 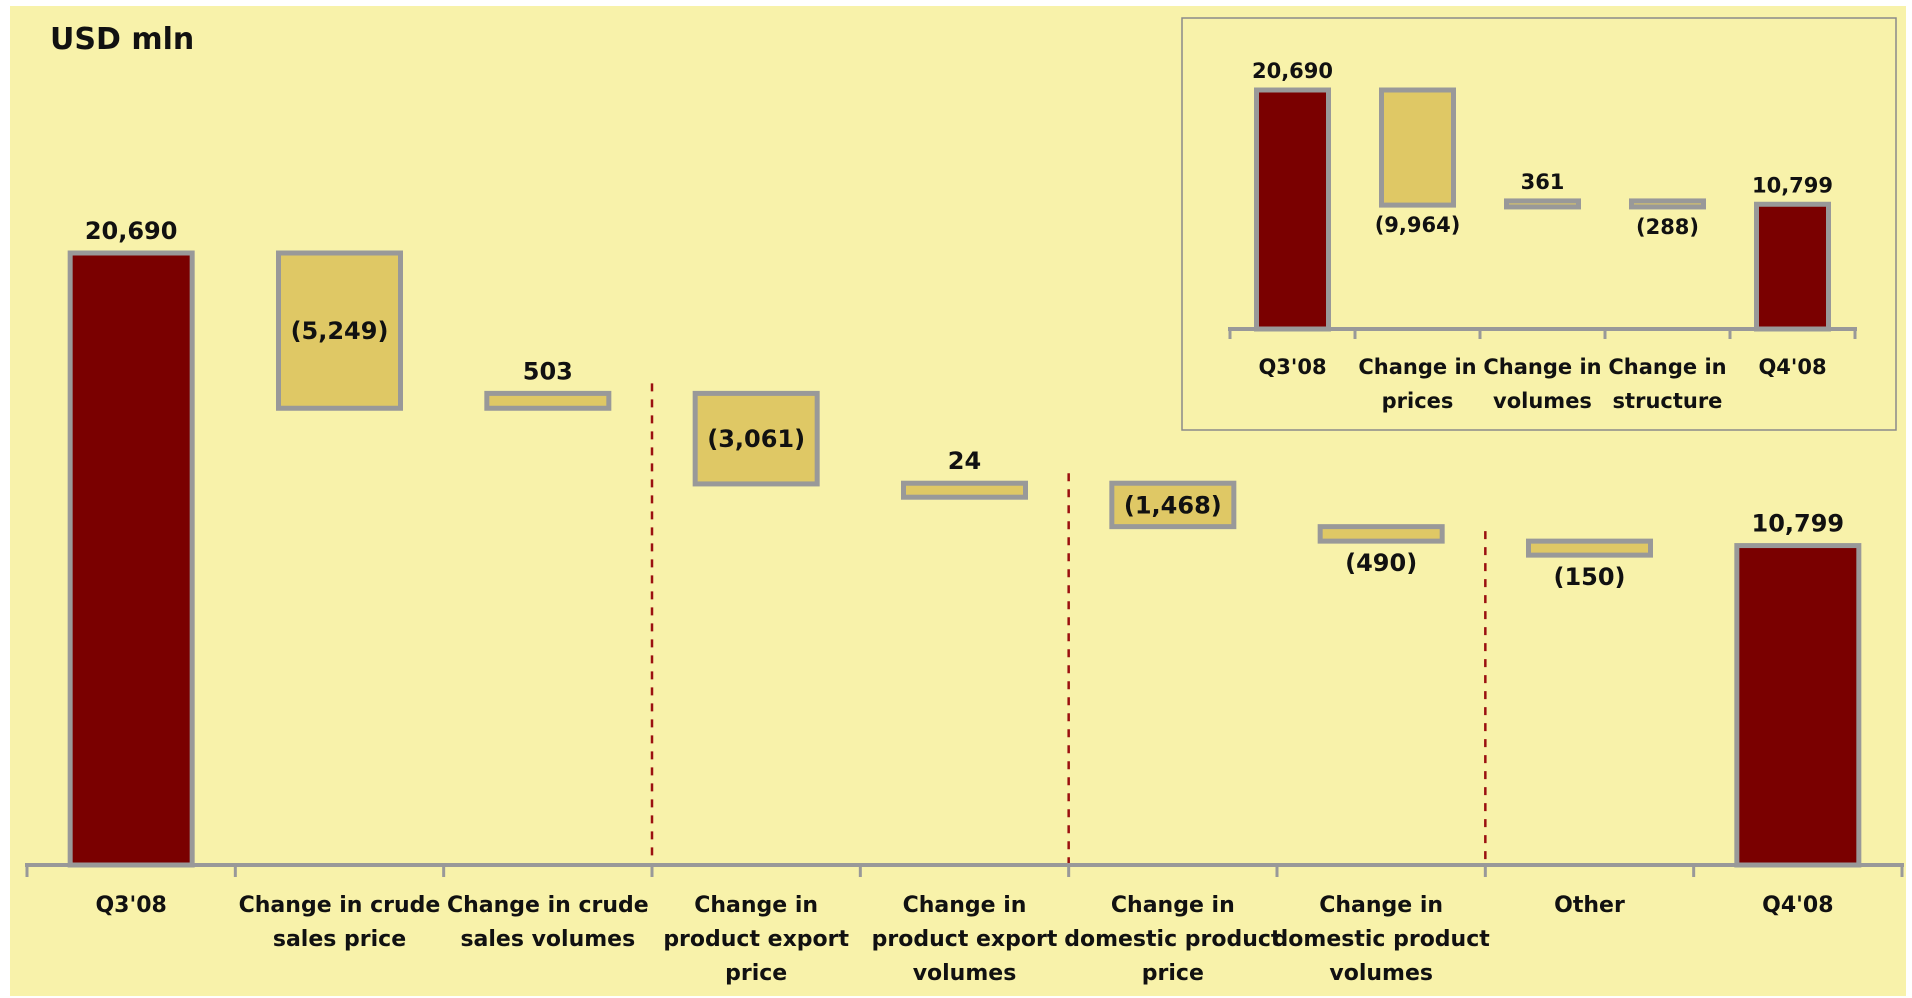 What do you see at coordinates (1173, 939) in the screenshot?
I see `main-category-label-5: Change in domestic product price` at bounding box center [1173, 939].